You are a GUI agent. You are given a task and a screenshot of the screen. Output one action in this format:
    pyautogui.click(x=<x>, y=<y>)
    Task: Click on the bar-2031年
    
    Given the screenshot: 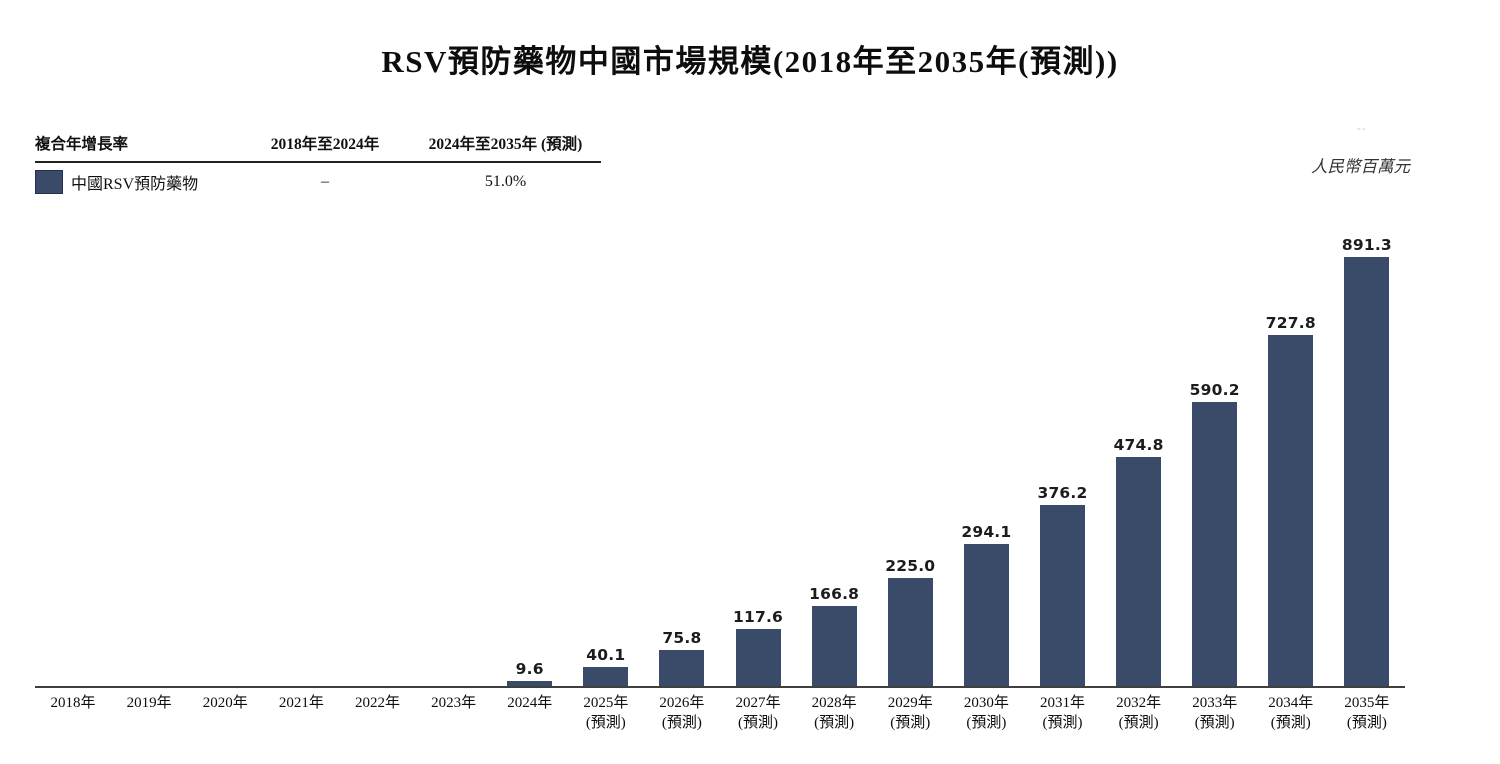 What is the action you would take?
    pyautogui.click(x=1062, y=595)
    